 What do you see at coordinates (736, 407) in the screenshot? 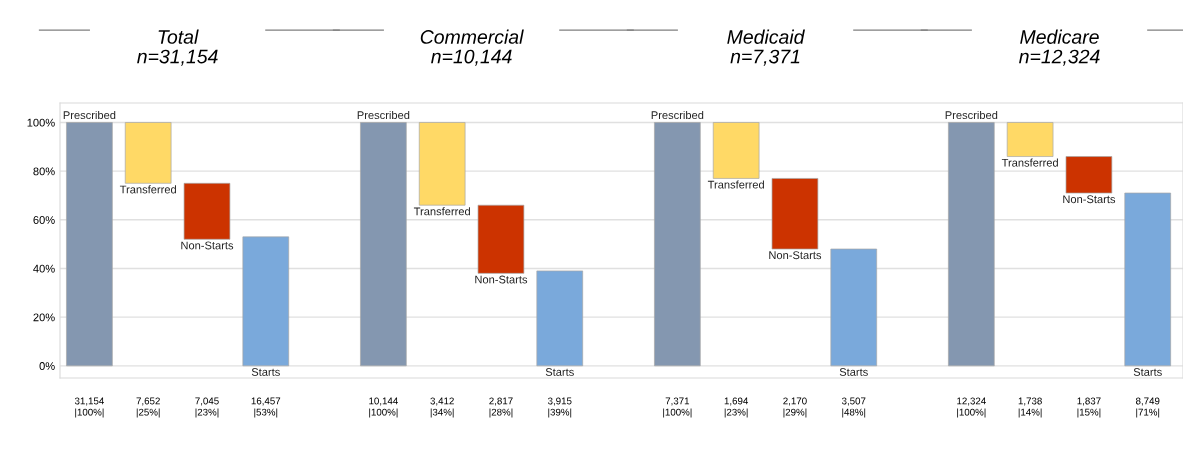
I see `data-label: 1,694 |23%|` at bounding box center [736, 407].